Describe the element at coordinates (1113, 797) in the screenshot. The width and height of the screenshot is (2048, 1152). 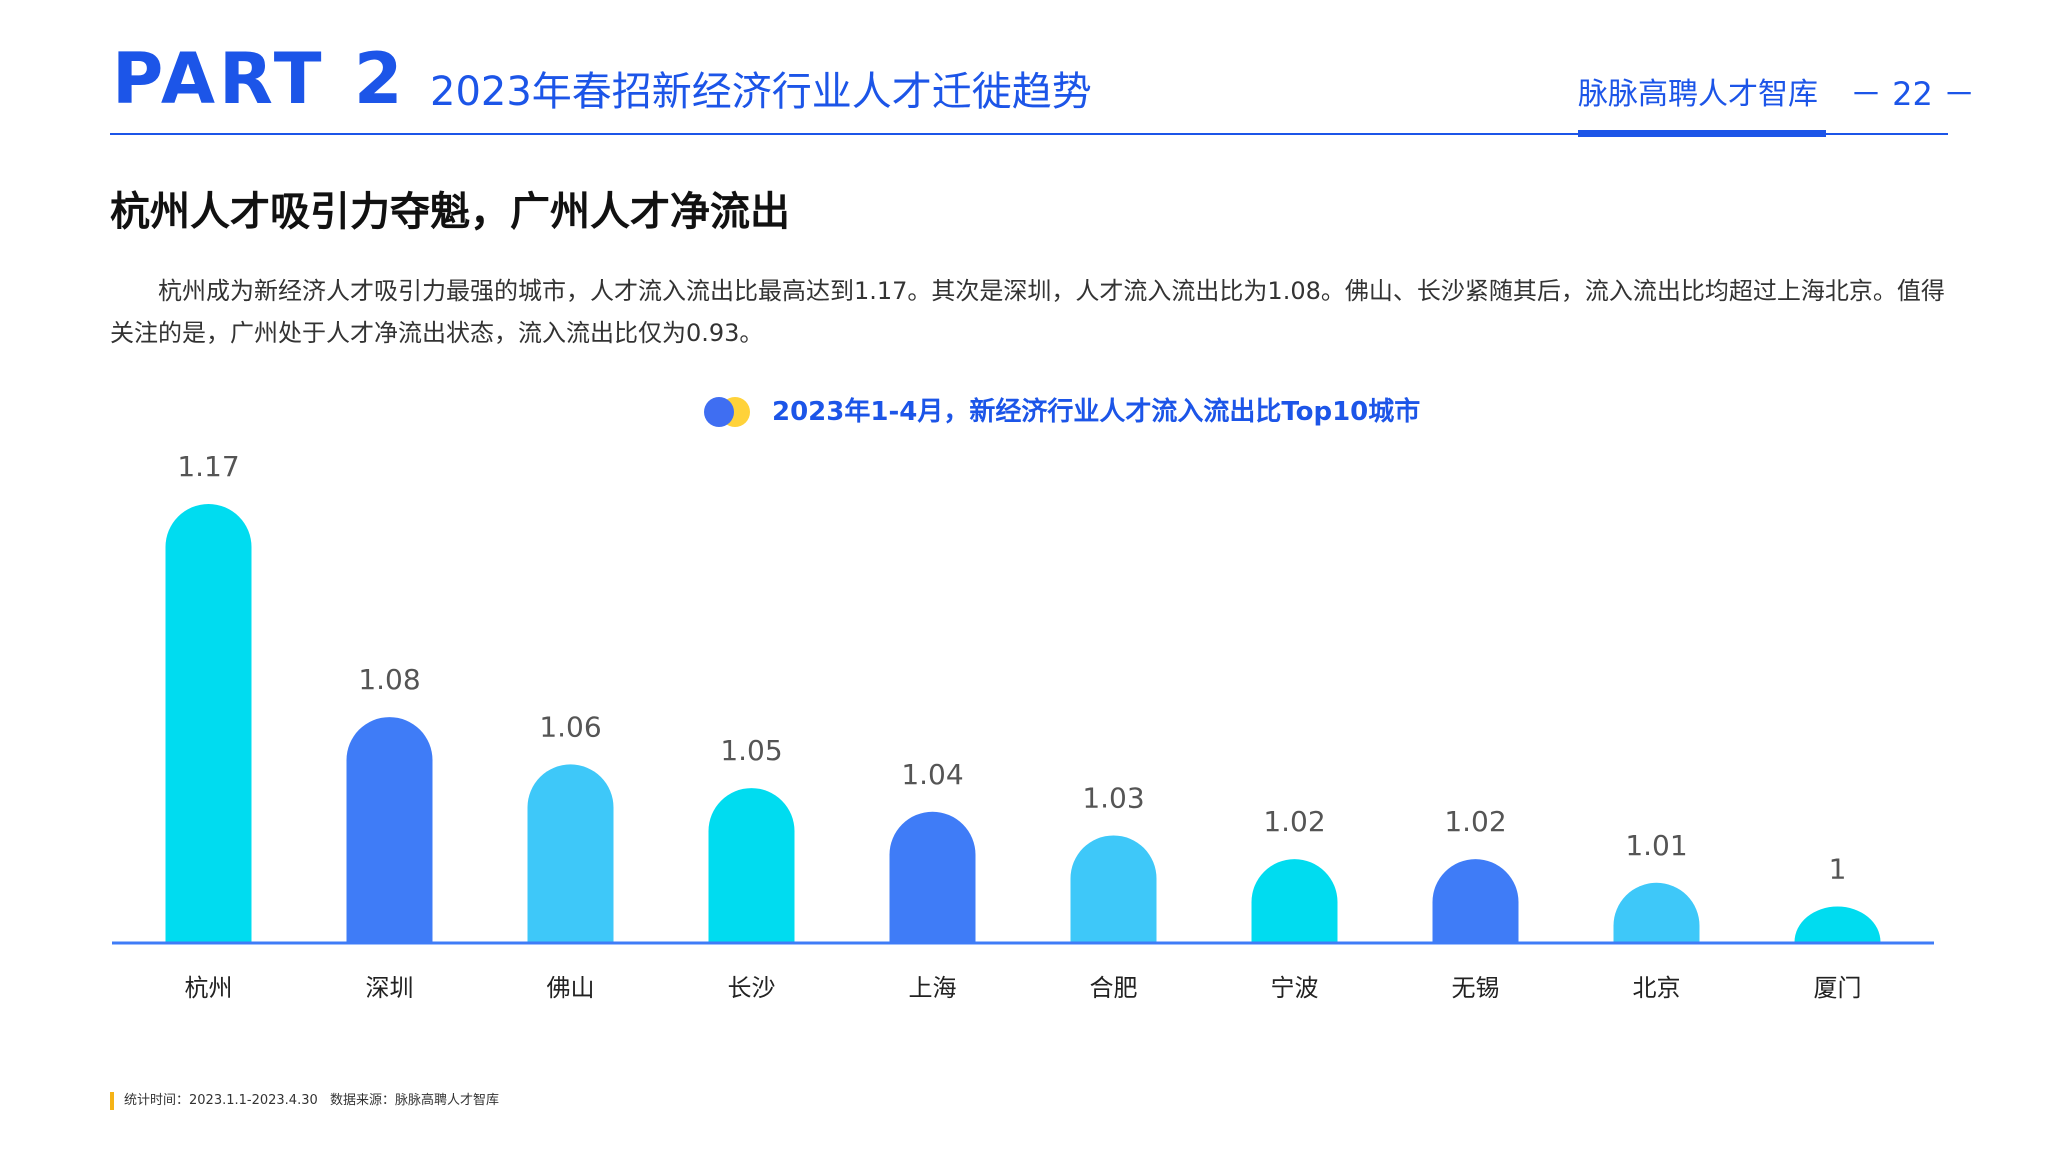
I see `value-label: 1.03` at that location.